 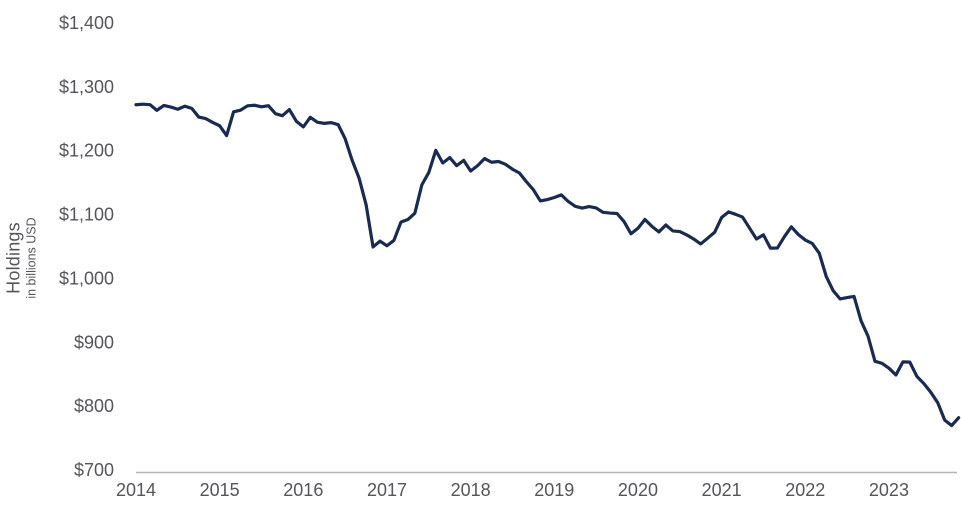 I want to click on x-tick-label: 2021, so click(x=722, y=490).